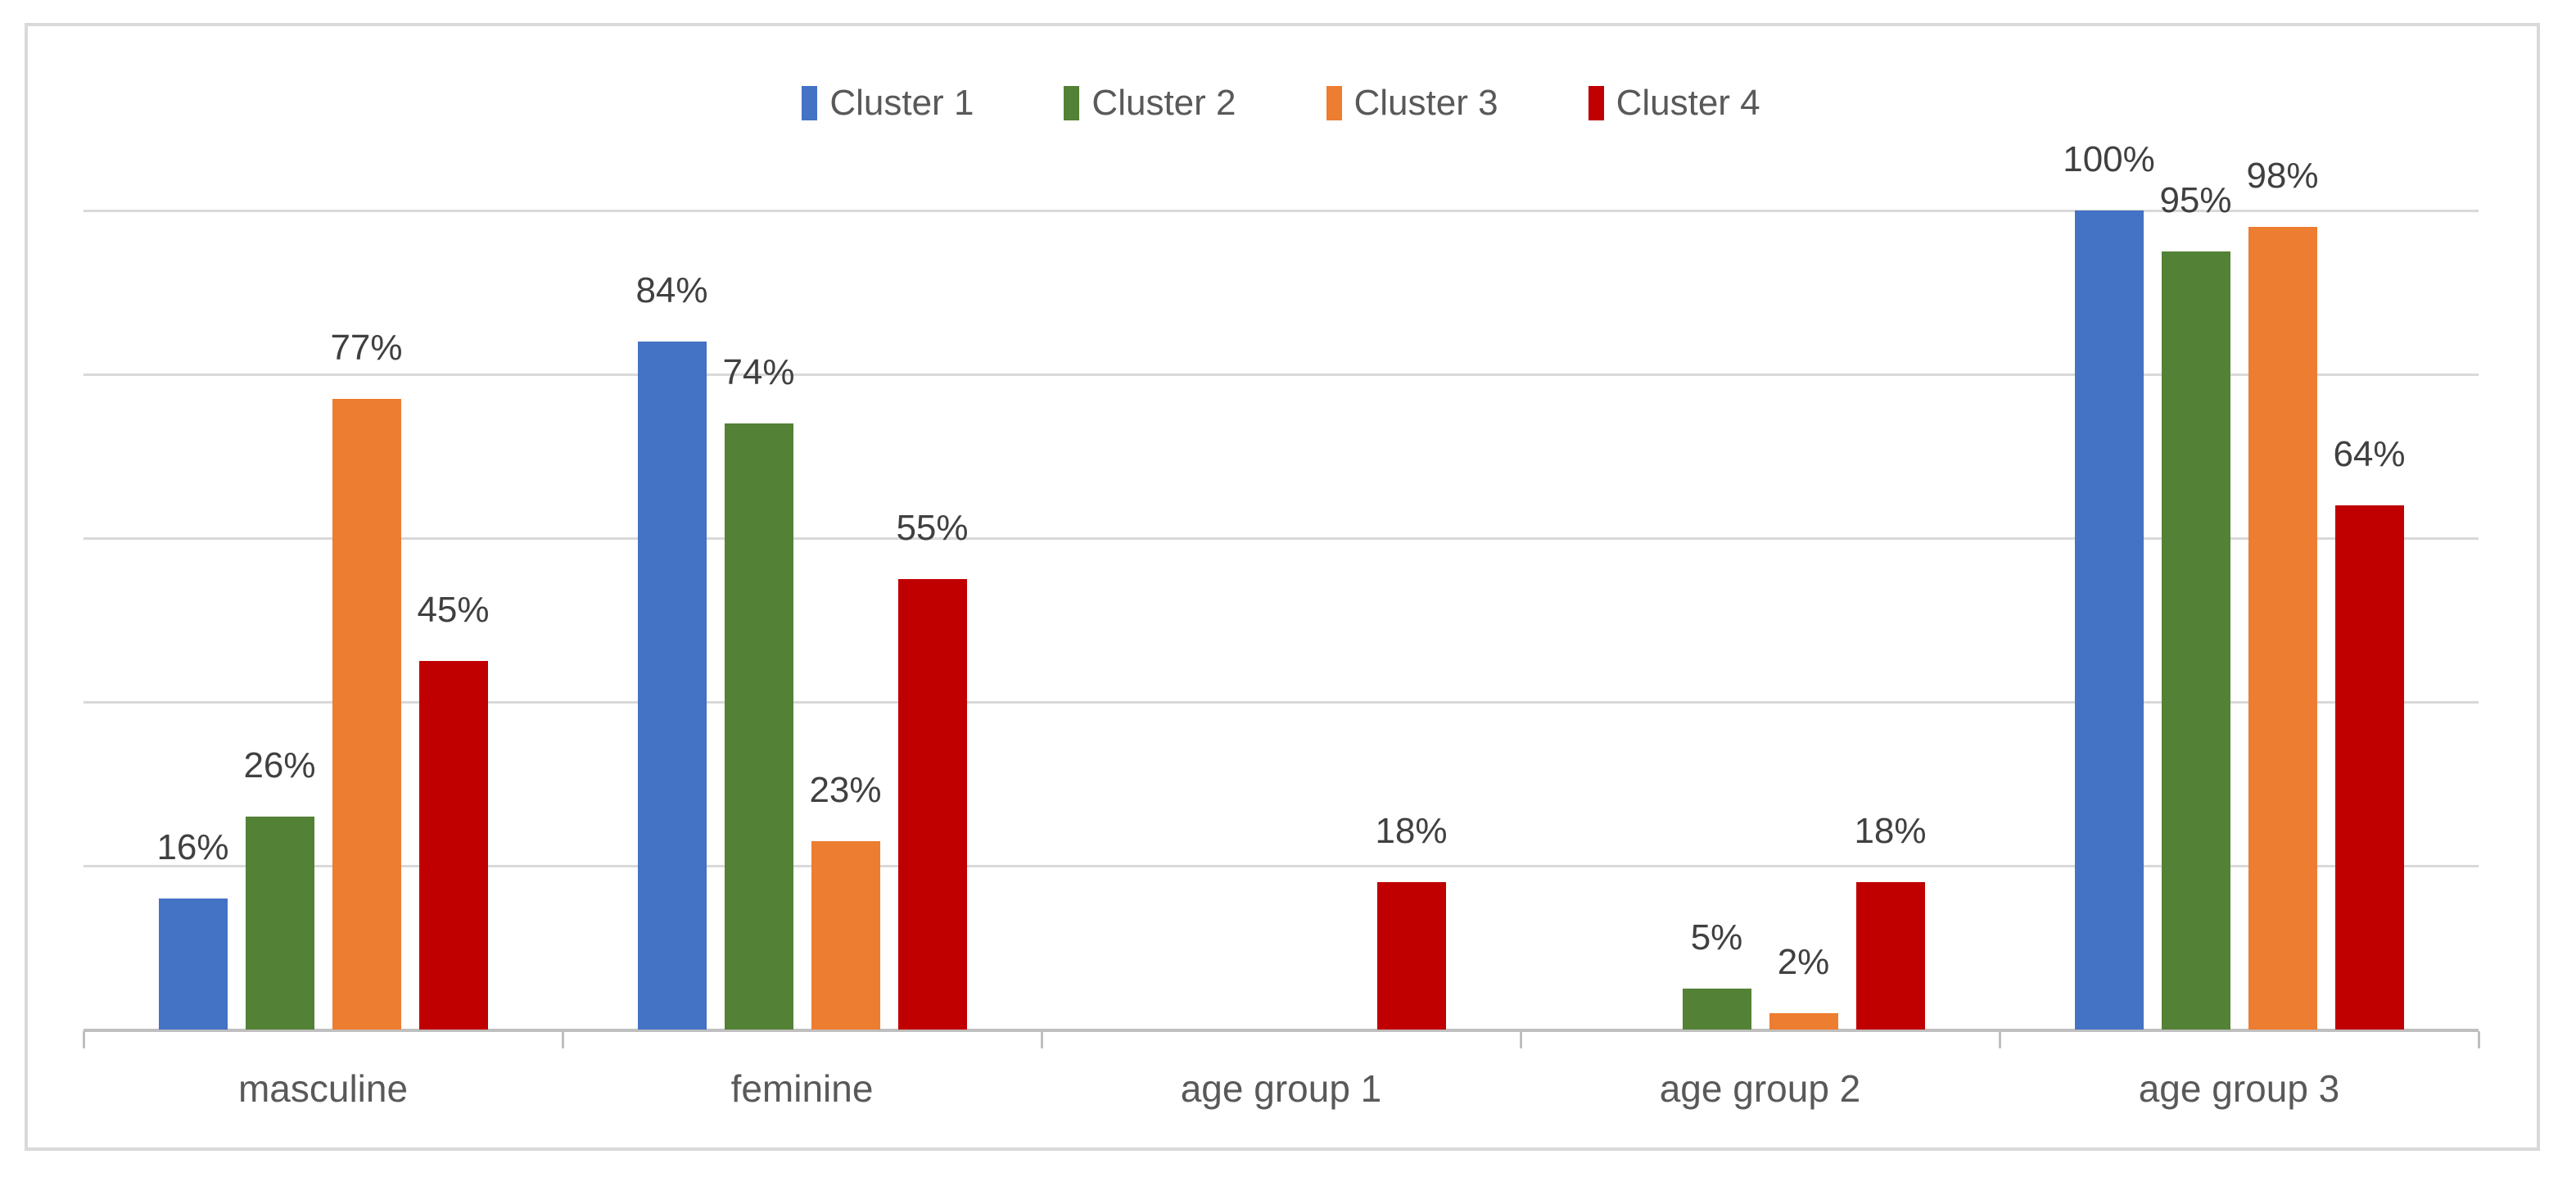 The width and height of the screenshot is (2576, 1195). I want to click on bar-cluster-1-feminine, so click(672, 686).